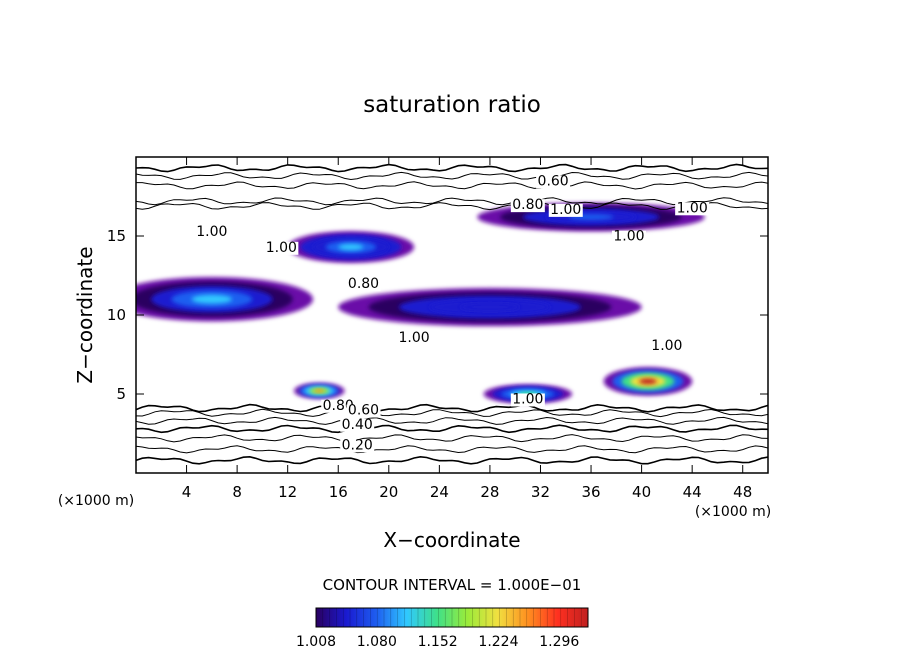 This screenshot has height=654, width=904. Describe the element at coordinates (116, 315) in the screenshot. I see `y-tick-label: 10` at that location.